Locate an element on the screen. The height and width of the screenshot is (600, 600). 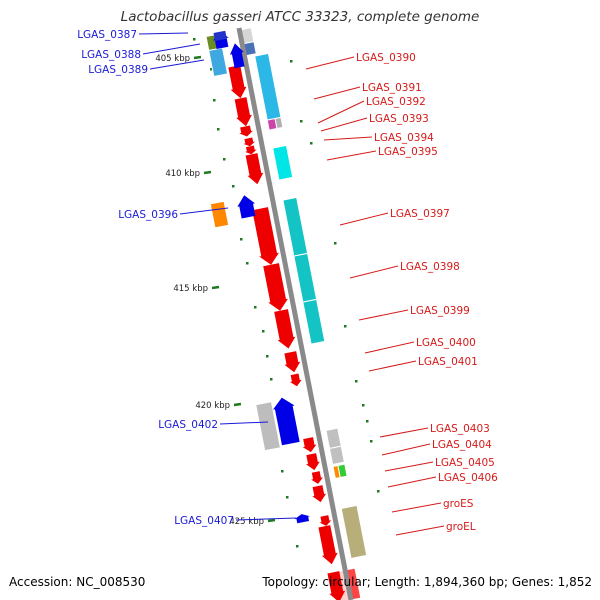
reverse-gene-label: LGAS_0400 is located at coordinates (446, 343).